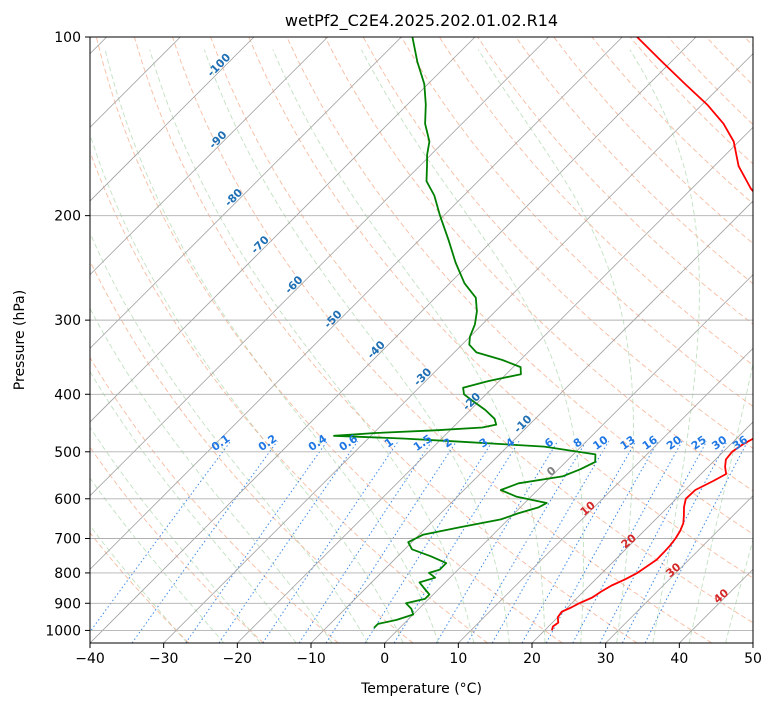 Image resolution: width=775 pixels, height=712 pixels. I want to click on x-axis-label: Temperature (°C), so click(421, 689).